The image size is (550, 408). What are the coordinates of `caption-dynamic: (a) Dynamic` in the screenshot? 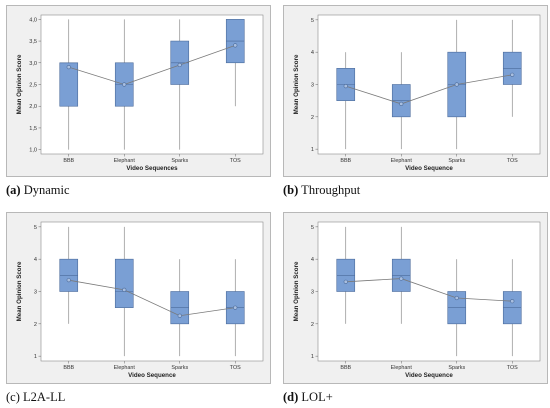 It's located at (38, 190).